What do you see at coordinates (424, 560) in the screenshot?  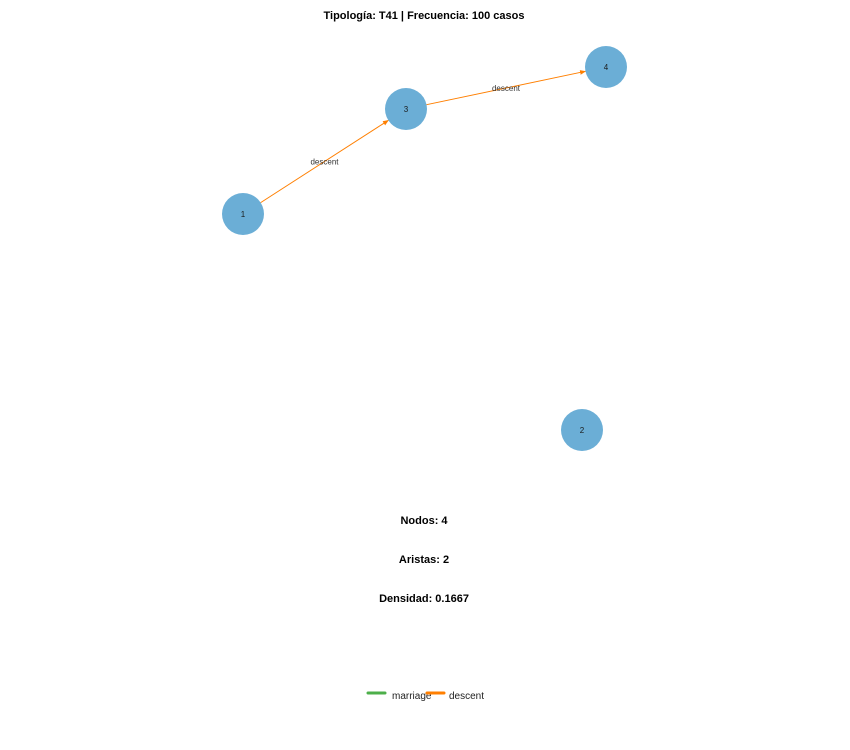 I see `edge-count: Aristas: 2` at bounding box center [424, 560].